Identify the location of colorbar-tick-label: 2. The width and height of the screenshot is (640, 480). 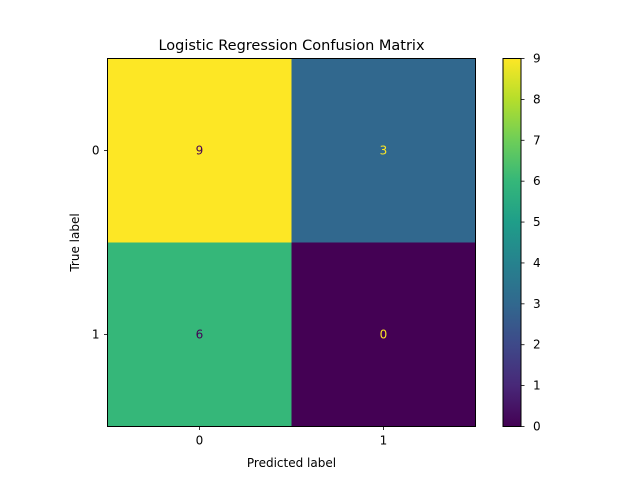
(537, 345).